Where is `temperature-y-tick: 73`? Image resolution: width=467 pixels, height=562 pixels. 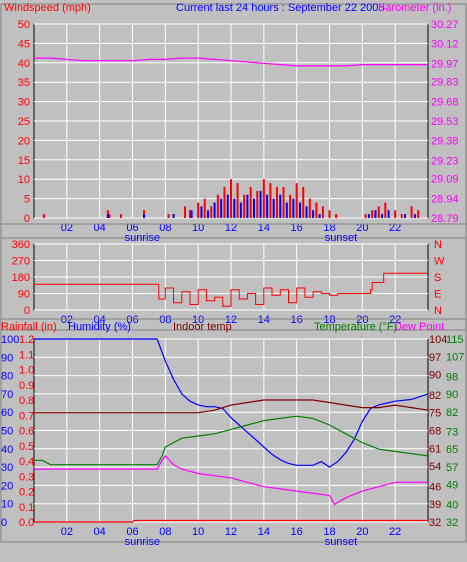 temperature-y-tick: 73 is located at coordinates (452, 433).